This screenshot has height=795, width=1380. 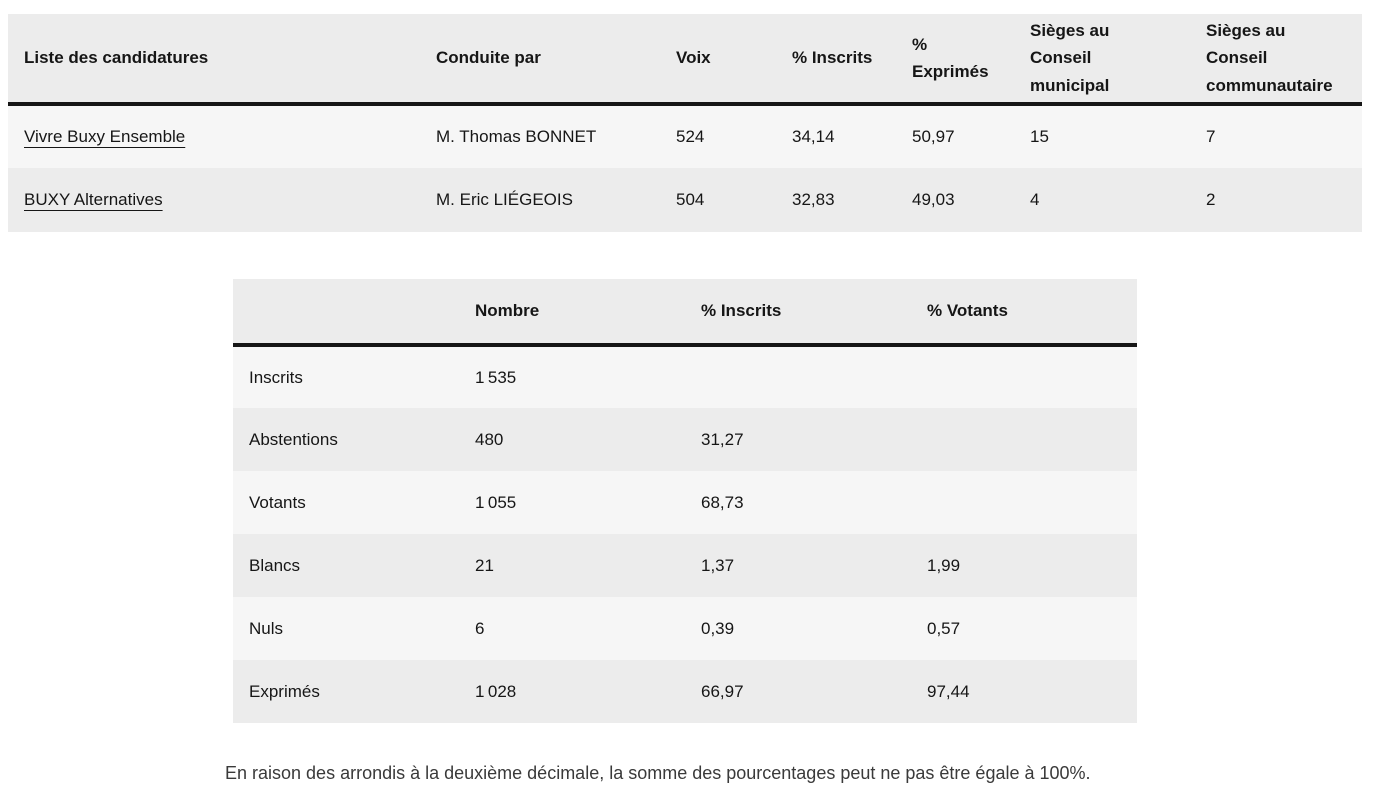 I want to click on cell-pct-inscrits: 68,73, so click(x=722, y=502).